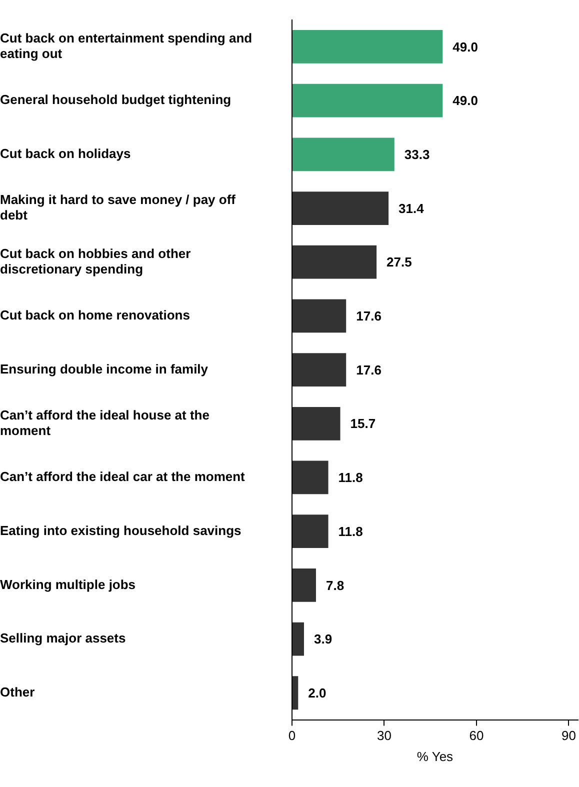 The height and width of the screenshot is (787, 579). What do you see at coordinates (384, 736) in the screenshot?
I see `x-tick-label: 30` at bounding box center [384, 736].